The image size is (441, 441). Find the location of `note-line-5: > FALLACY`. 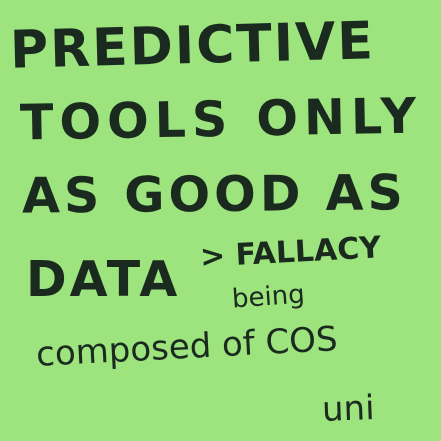

note-line-5: > FALLACY is located at coordinates (290, 252).